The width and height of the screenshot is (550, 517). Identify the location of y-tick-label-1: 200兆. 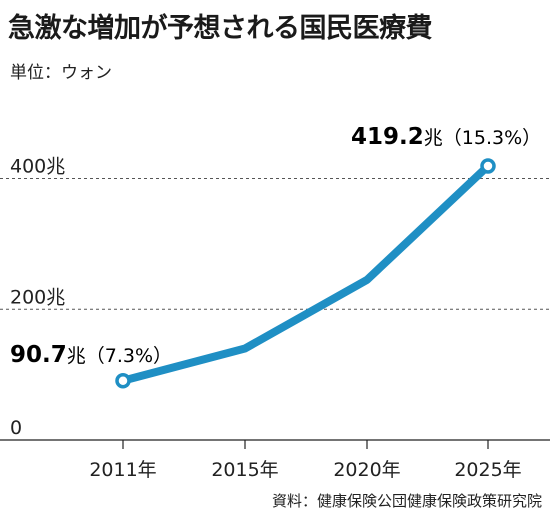
(37, 297).